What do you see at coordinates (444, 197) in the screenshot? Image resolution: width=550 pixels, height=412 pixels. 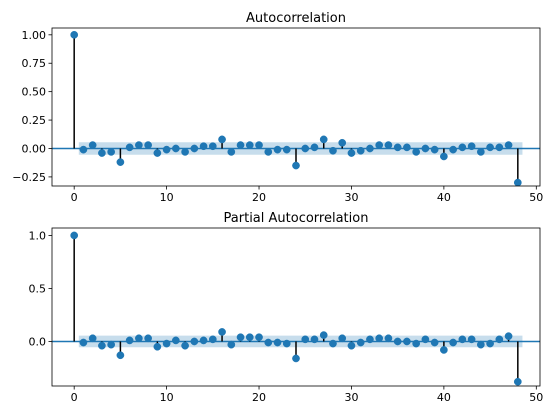 I see `acf-x-tick-label: 40` at bounding box center [444, 197].